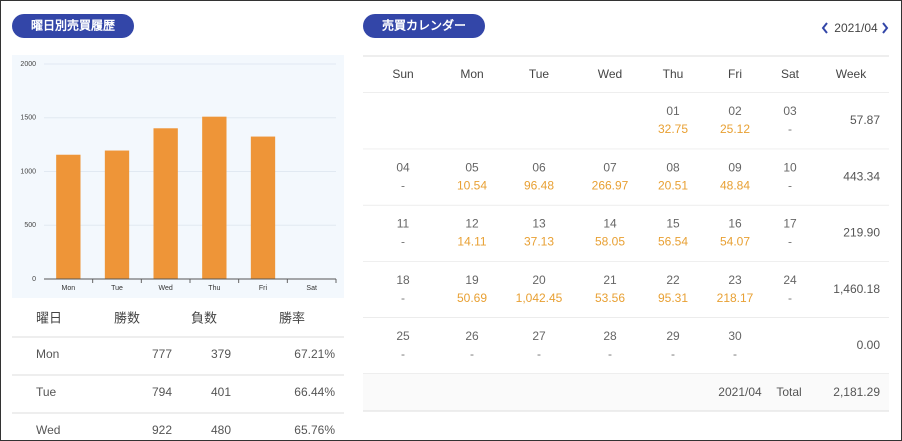 This screenshot has width=902, height=441. What do you see at coordinates (539, 280) in the screenshot?
I see `day-number: 20` at bounding box center [539, 280].